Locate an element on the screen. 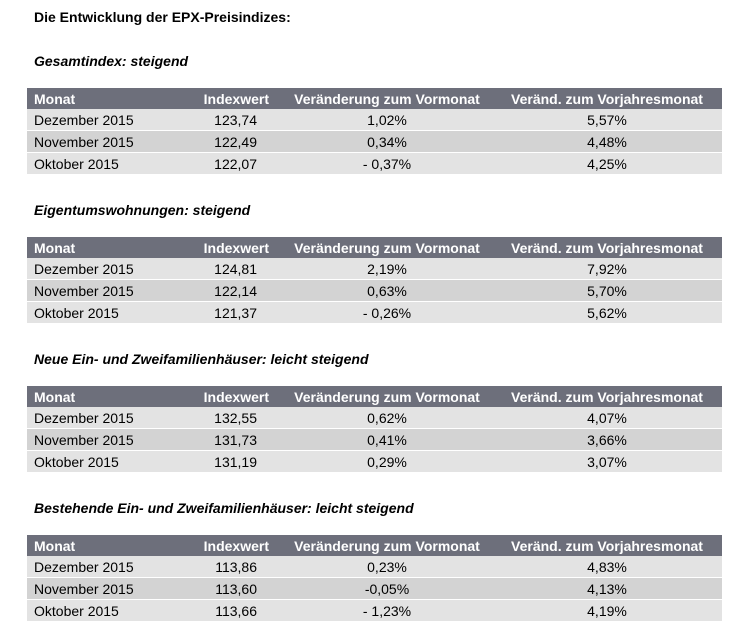 The height and width of the screenshot is (642, 750). cell-yoy: 4,48% is located at coordinates (607, 141).